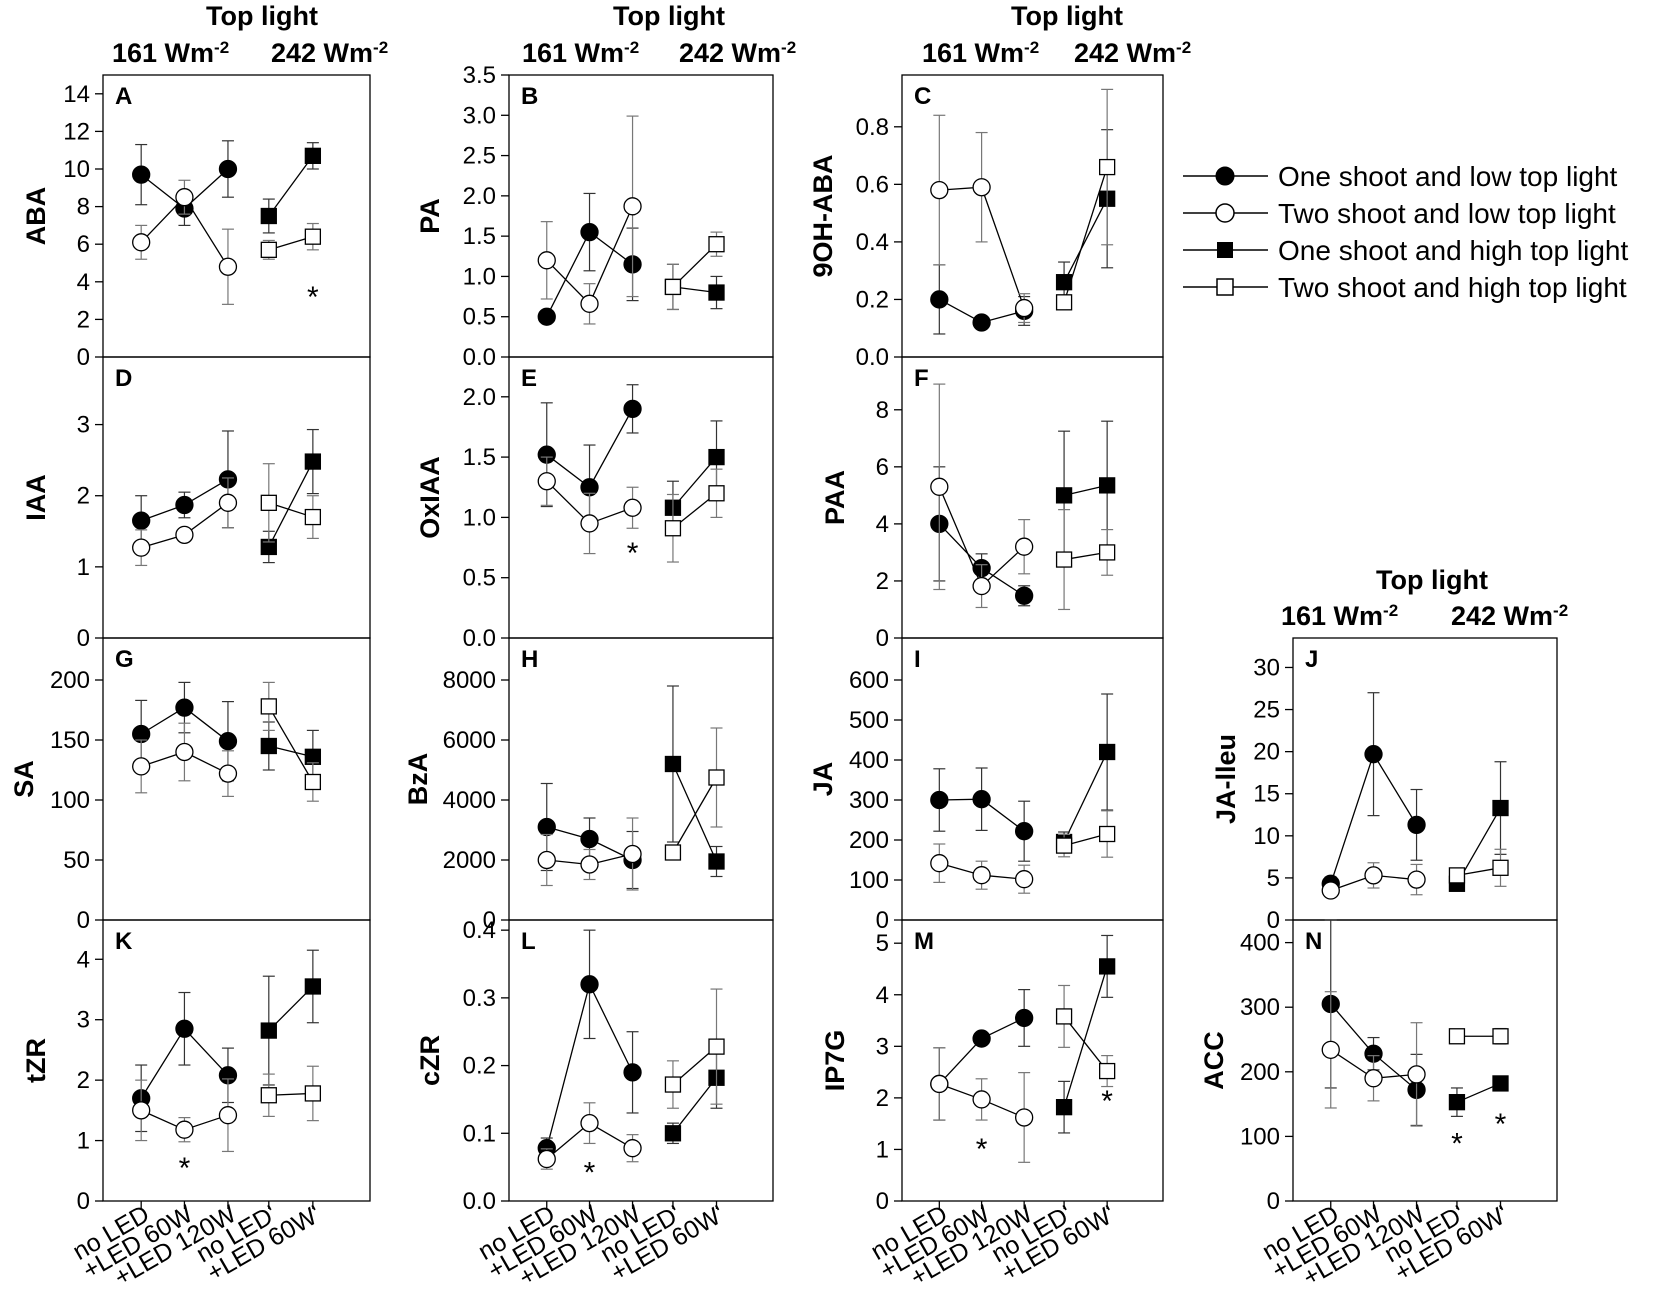 The image size is (1654, 1299). I want to click on panel-letter: D, so click(123, 378).